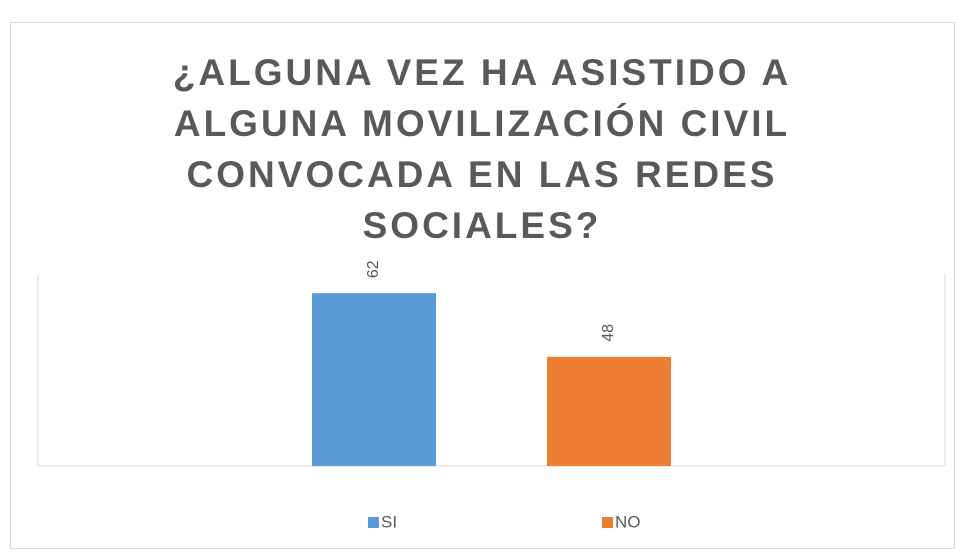 This screenshot has width=961, height=552. What do you see at coordinates (628, 521) in the screenshot?
I see `legend-label: NO` at bounding box center [628, 521].